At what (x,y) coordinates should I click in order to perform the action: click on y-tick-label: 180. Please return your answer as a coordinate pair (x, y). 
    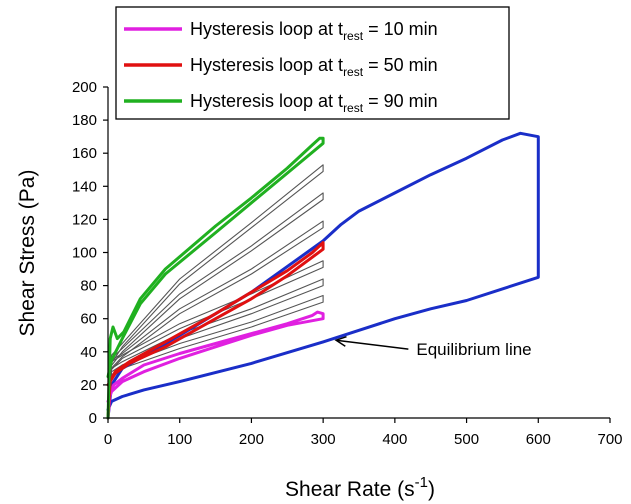
    Looking at the image, I should click on (84, 120).